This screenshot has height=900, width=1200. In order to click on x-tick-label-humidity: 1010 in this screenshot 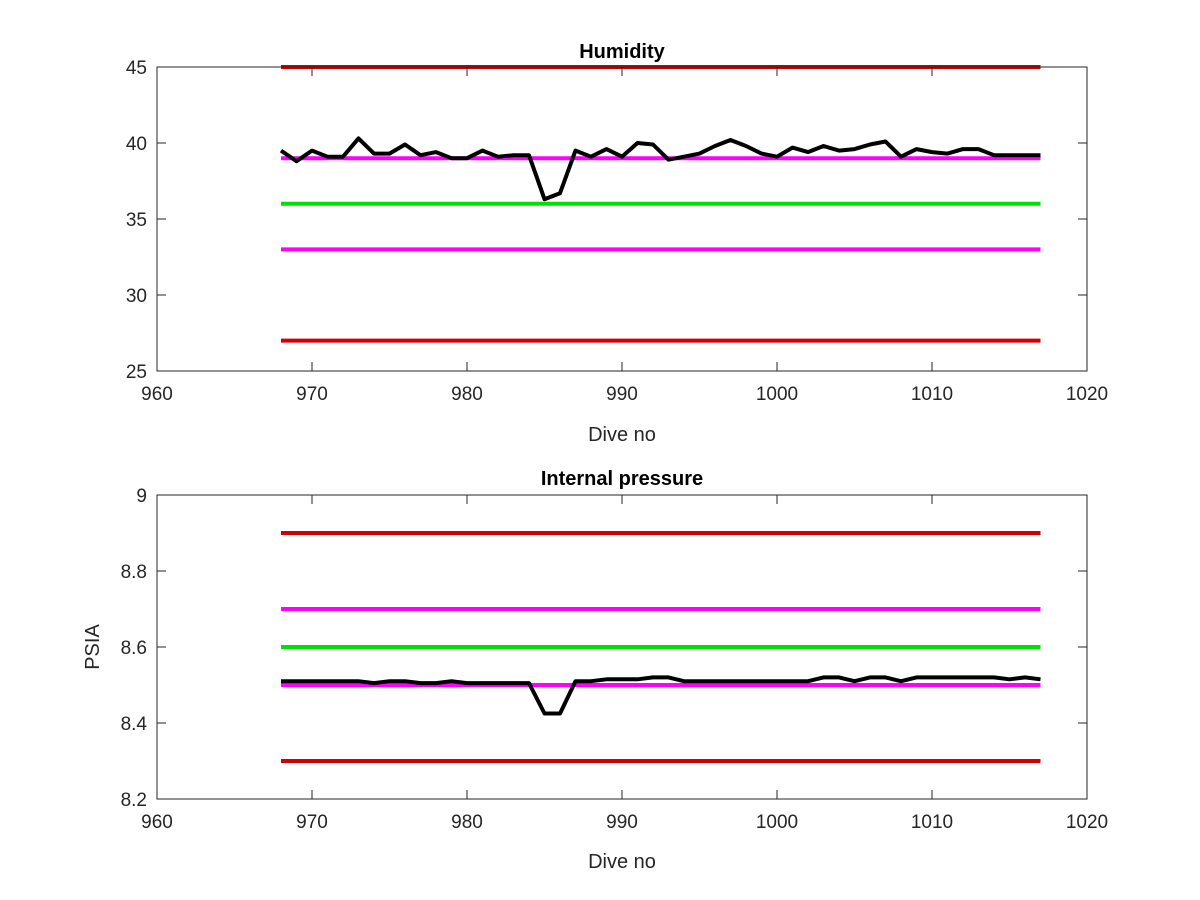, I will do `click(932, 394)`.